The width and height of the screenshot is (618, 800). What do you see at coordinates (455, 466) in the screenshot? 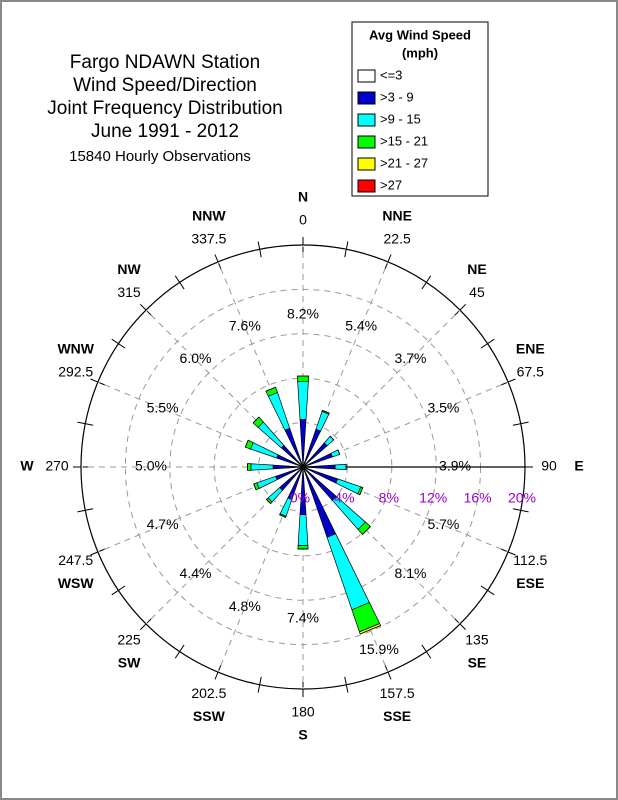
I see `total-label: 3.9%` at bounding box center [455, 466].